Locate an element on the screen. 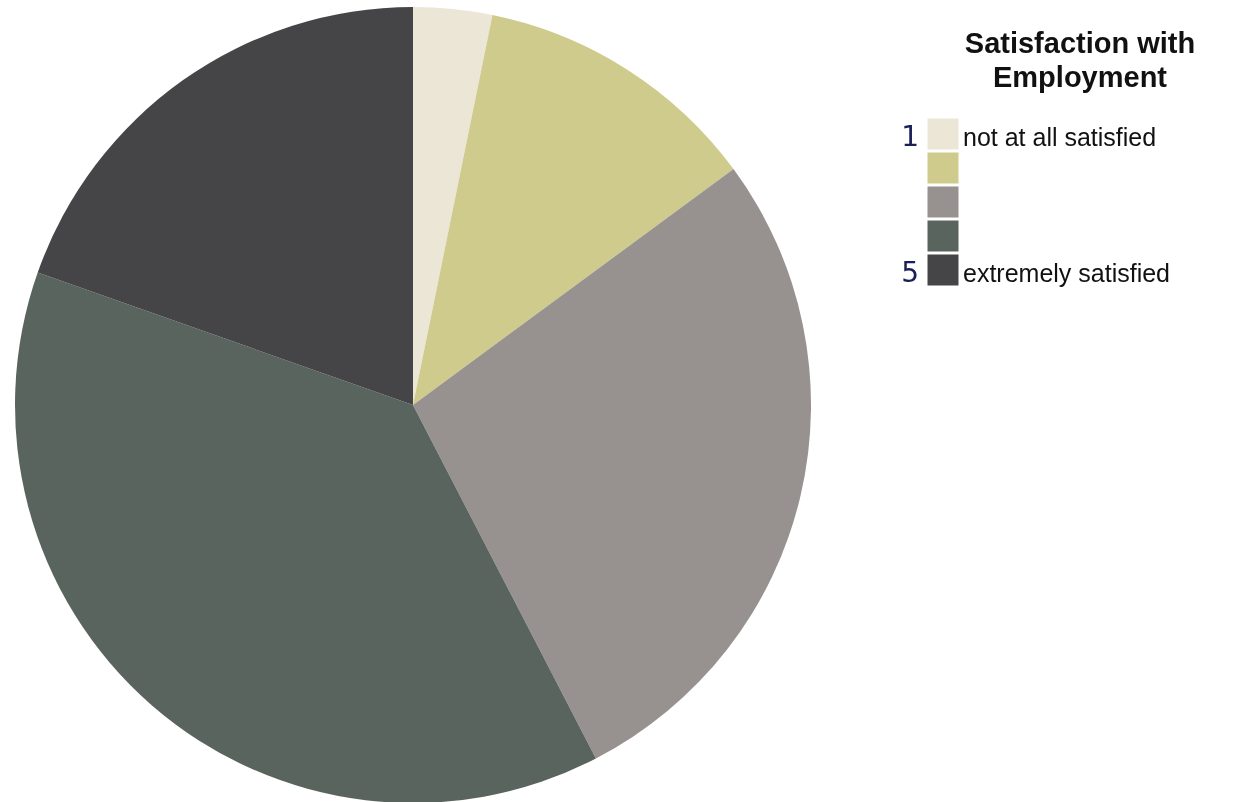  legend-title: Satisfaction with Employment is located at coordinates (1080, 60).